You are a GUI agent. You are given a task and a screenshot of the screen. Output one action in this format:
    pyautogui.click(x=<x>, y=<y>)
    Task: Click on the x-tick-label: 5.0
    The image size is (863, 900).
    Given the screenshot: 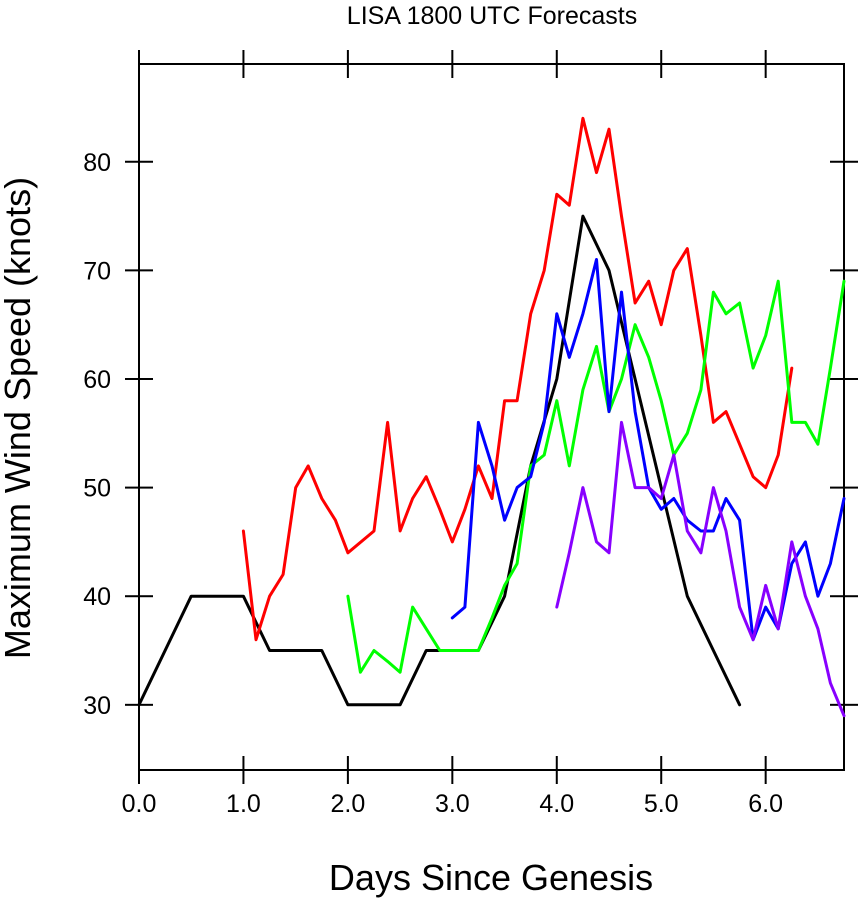 What is the action you would take?
    pyautogui.click(x=661, y=804)
    